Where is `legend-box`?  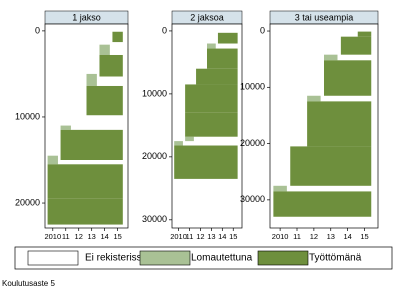 legend-box is located at coordinates (203, 258).